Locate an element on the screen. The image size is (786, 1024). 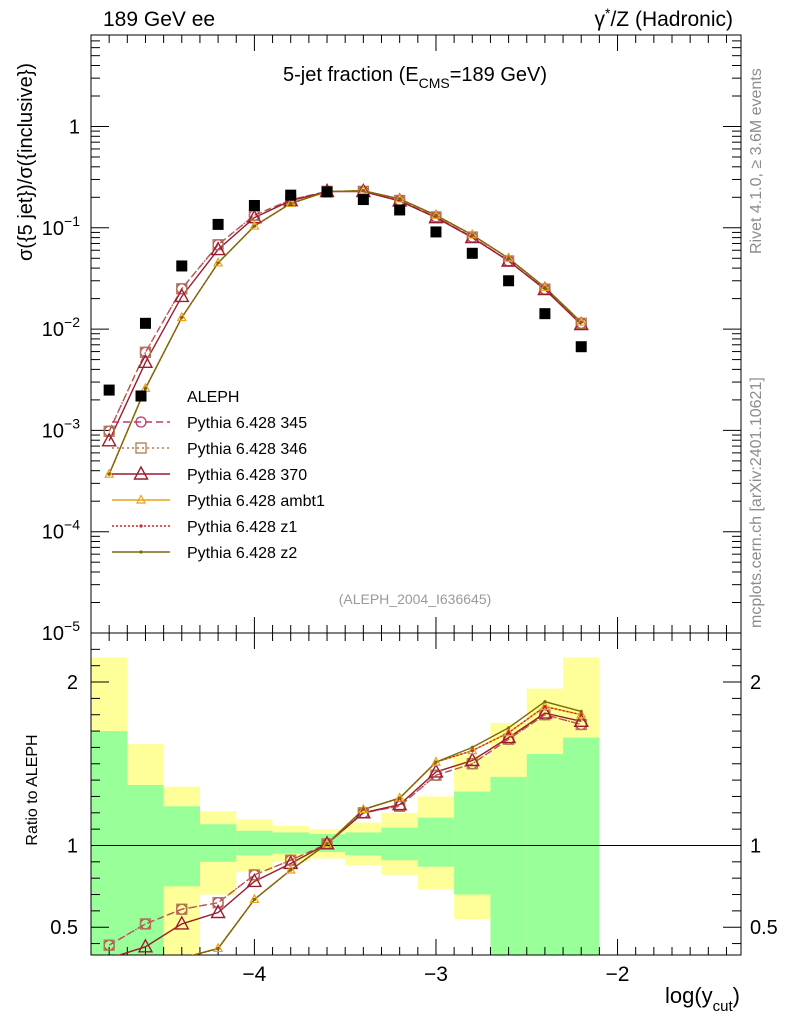
y-tick-label: 10⁻¹ is located at coordinates (61, 226).